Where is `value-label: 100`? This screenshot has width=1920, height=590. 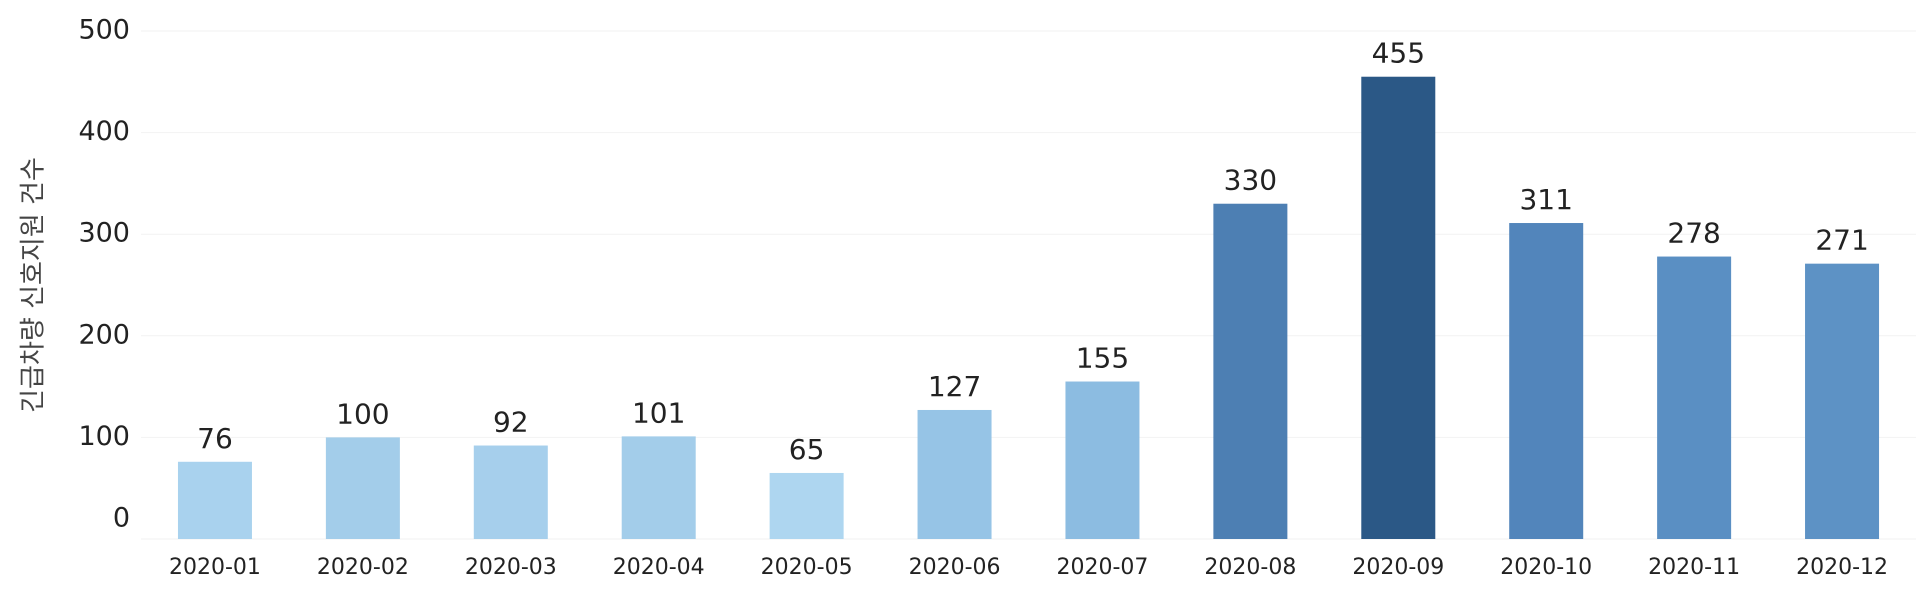 value-label: 100 is located at coordinates (362, 413).